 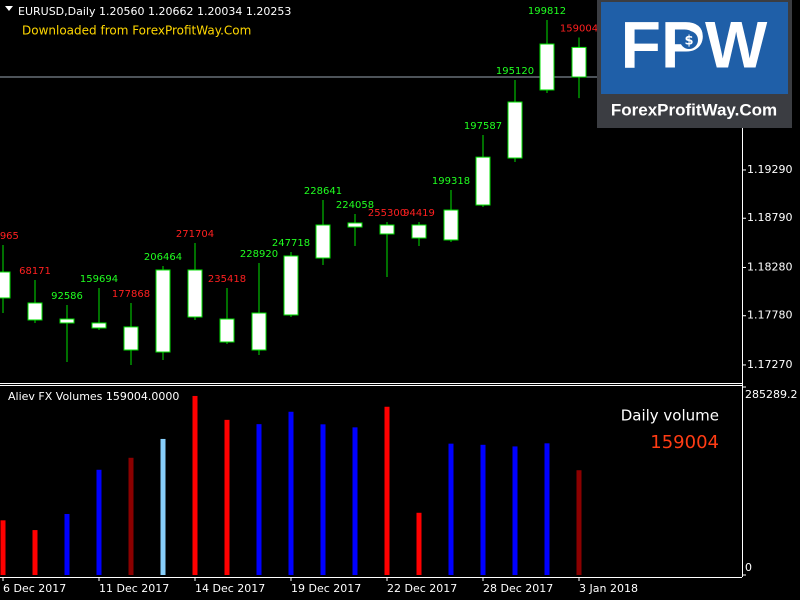 I want to click on x-tick-label: 6 Dec 2017, so click(x=34, y=588).